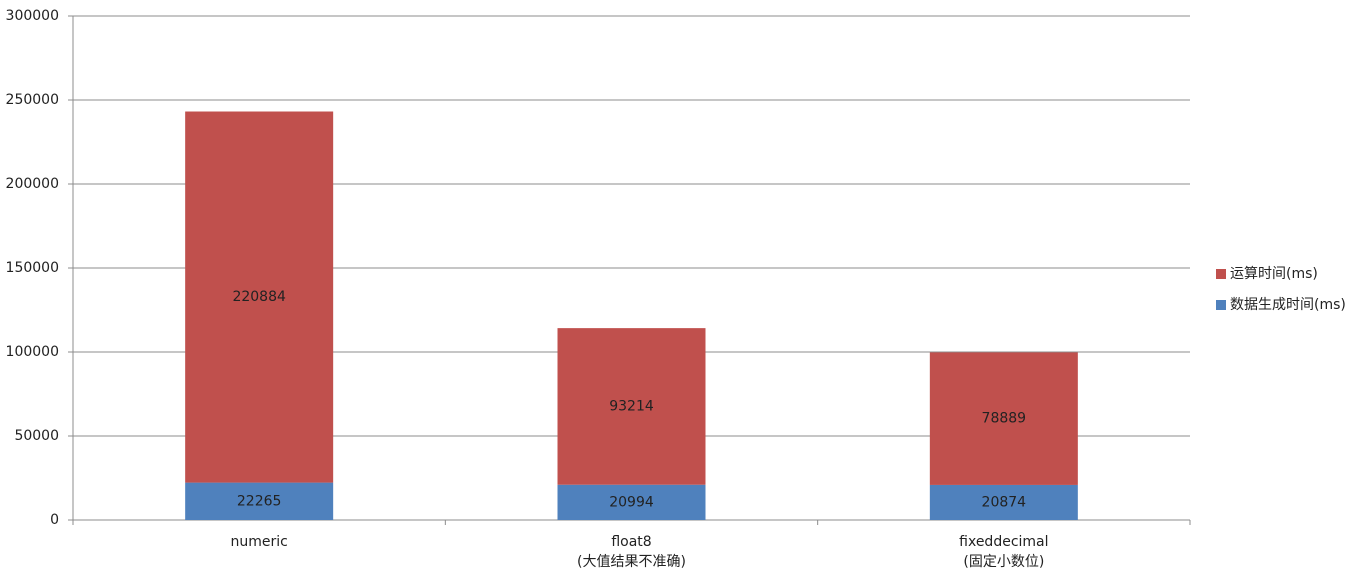 This screenshot has width=1371, height=575. Describe the element at coordinates (54, 520) in the screenshot. I see `y-tick-label: 0` at that location.